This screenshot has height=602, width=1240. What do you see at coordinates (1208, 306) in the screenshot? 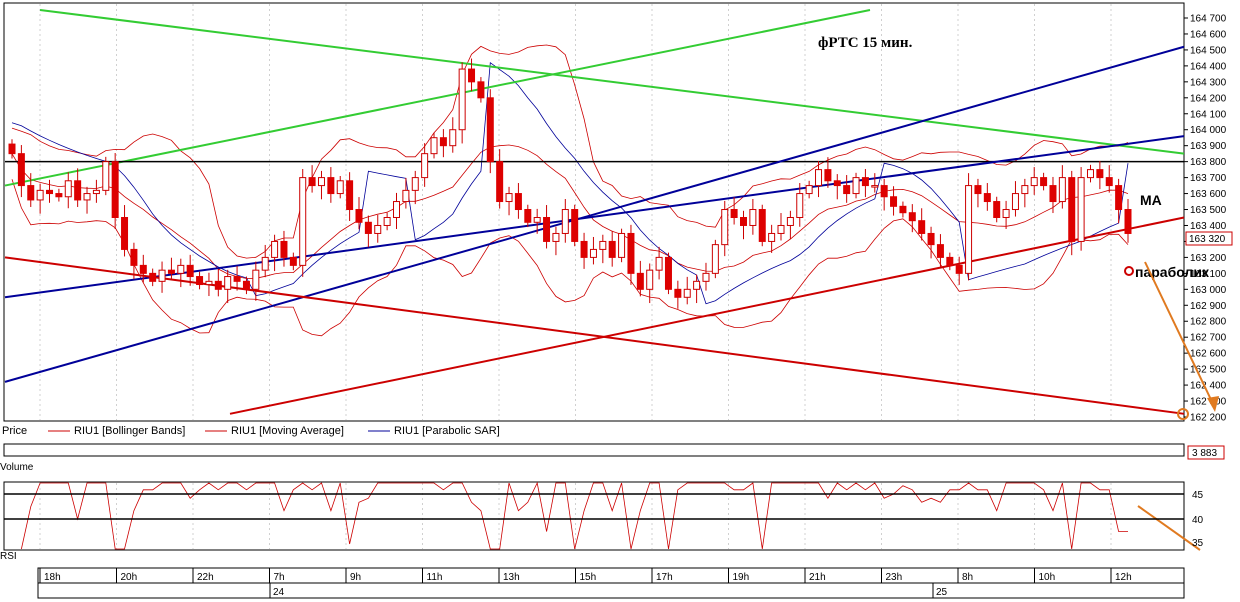
I see `price-tick-label: 162 900` at bounding box center [1208, 306].